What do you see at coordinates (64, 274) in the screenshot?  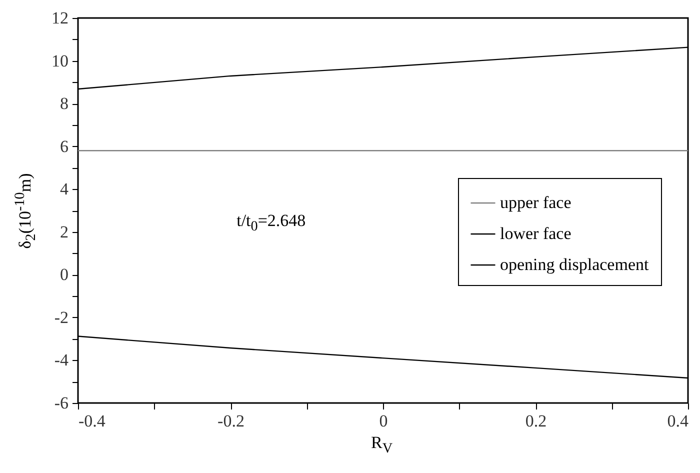 I see `y-tick-label: 0` at bounding box center [64, 274].